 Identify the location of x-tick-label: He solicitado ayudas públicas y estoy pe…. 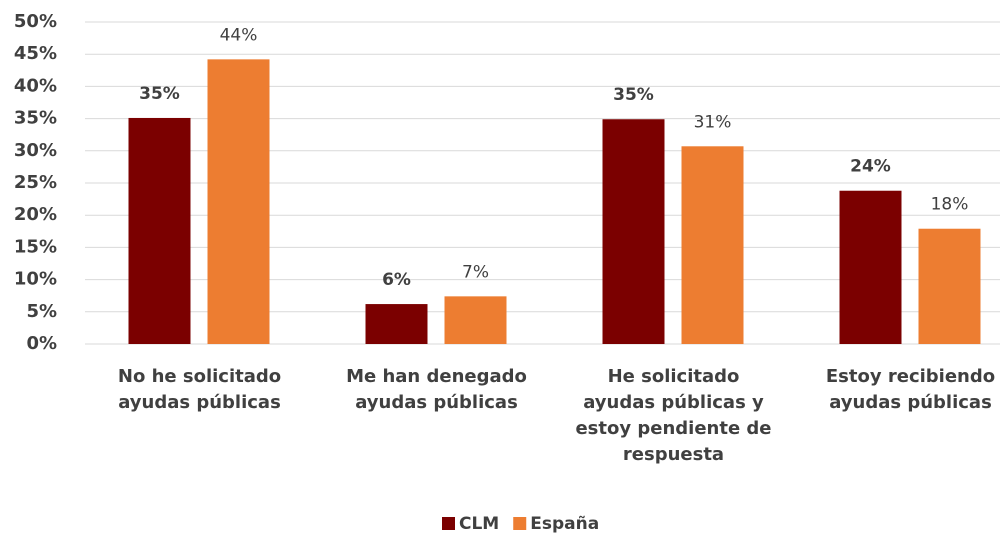
(673, 415).